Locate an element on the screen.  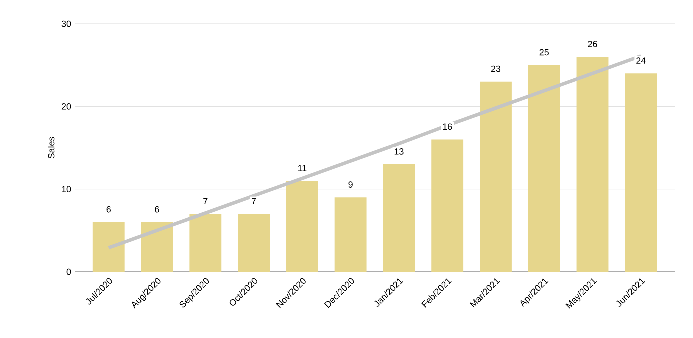
y-axis-title: Sales is located at coordinates (51, 148).